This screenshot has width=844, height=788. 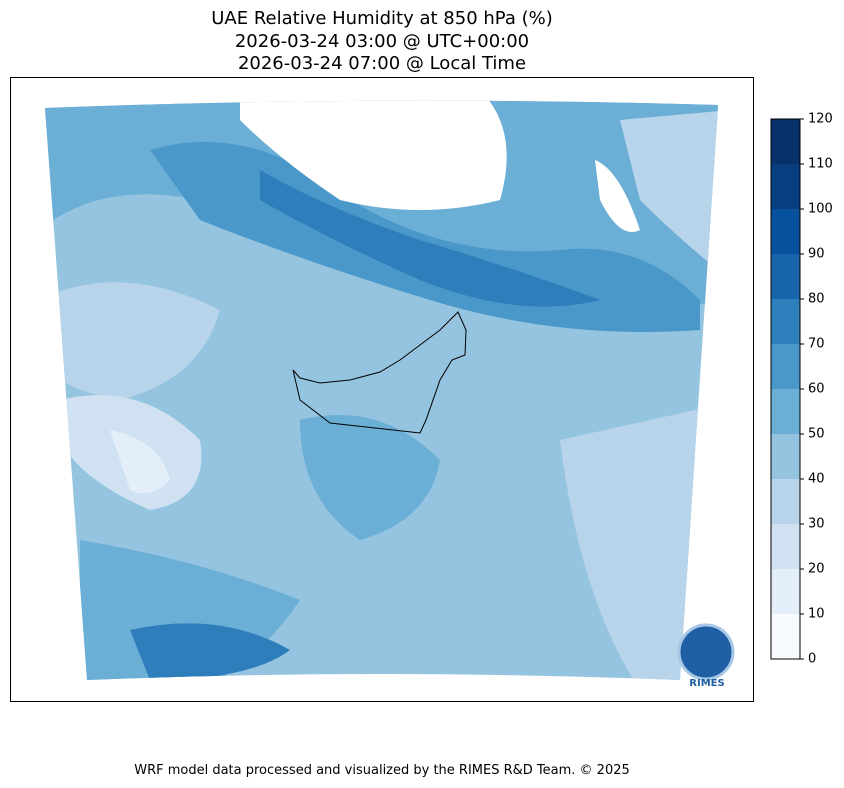 I want to click on colorbar-tick-label: 40, so click(x=816, y=479).